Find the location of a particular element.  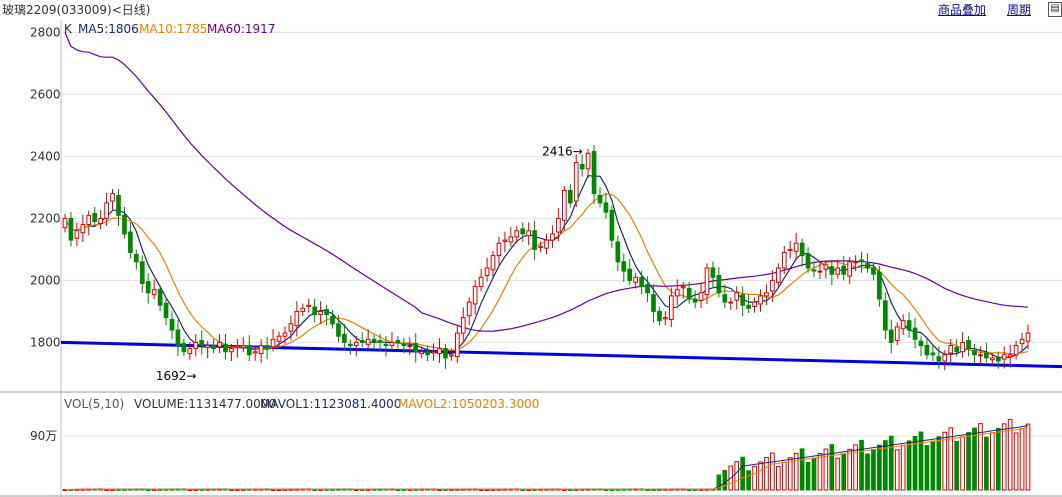

price-prefix: K is located at coordinates (68, 29).